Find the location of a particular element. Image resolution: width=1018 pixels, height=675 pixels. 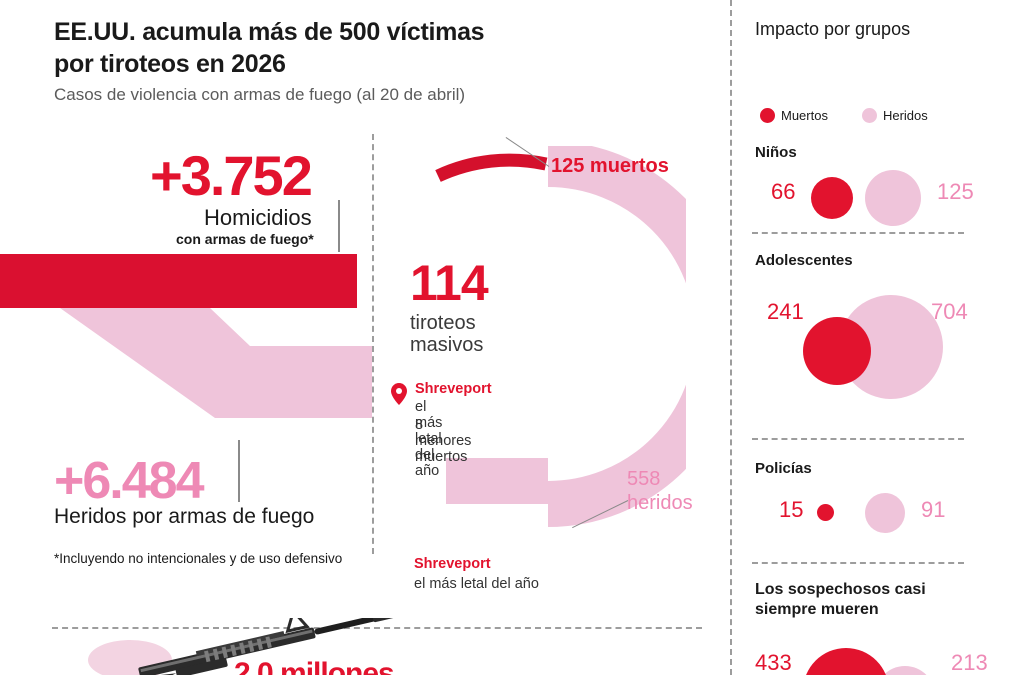

group-policias-injured-circle is located at coordinates (885, 513).